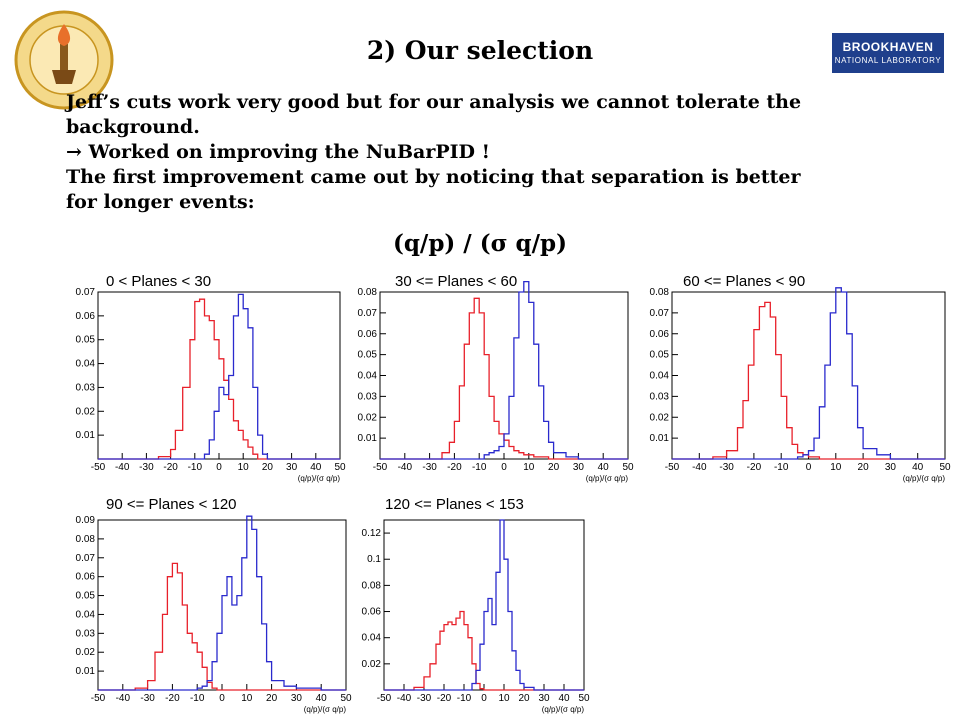  What do you see at coordinates (744, 281) in the screenshot?
I see `panel-title-3: 60 <= Planes < 90` at bounding box center [744, 281].